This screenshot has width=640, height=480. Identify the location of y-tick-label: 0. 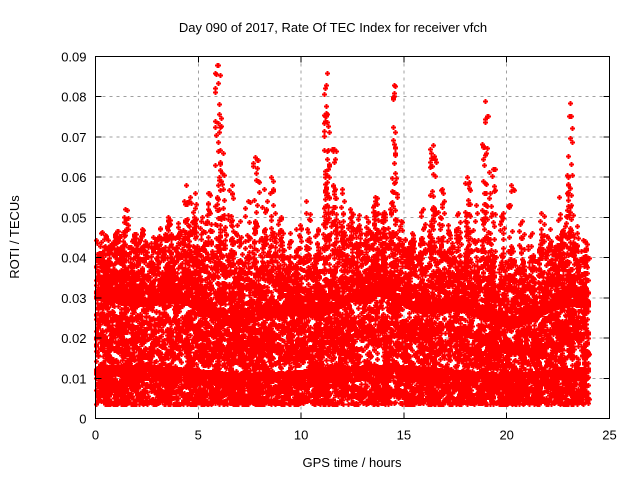
(82, 419).